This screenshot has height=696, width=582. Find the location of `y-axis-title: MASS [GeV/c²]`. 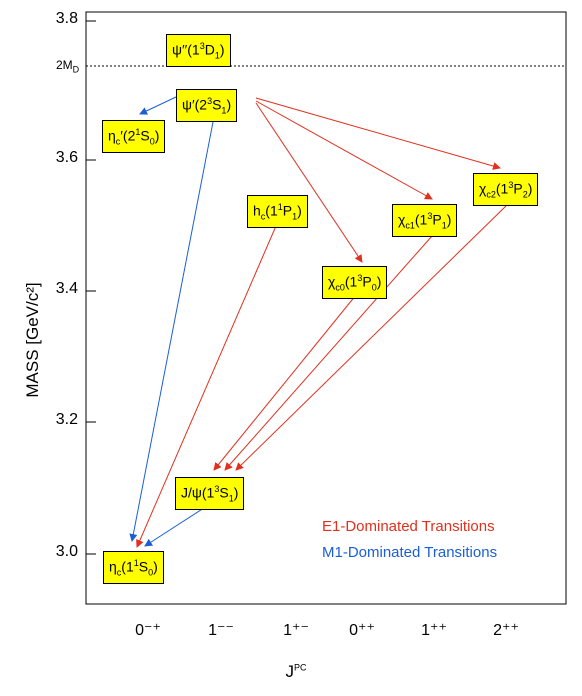

y-axis-title: MASS [GeV/c²] is located at coordinates (32, 340).